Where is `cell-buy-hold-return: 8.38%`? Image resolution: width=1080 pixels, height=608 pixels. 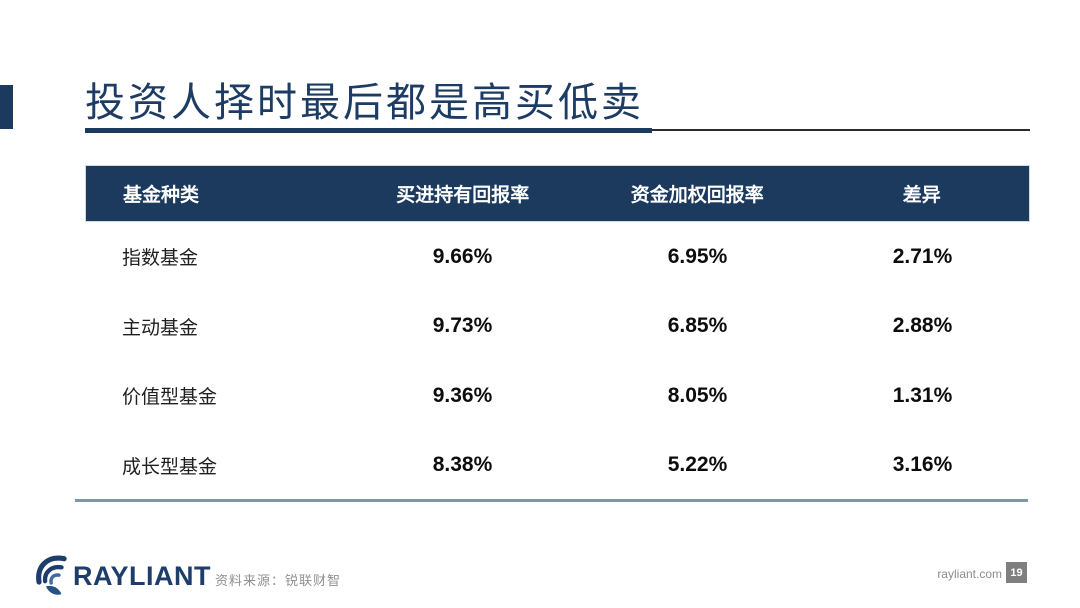
cell-buy-hold-return: 8.38% is located at coordinates (462, 465).